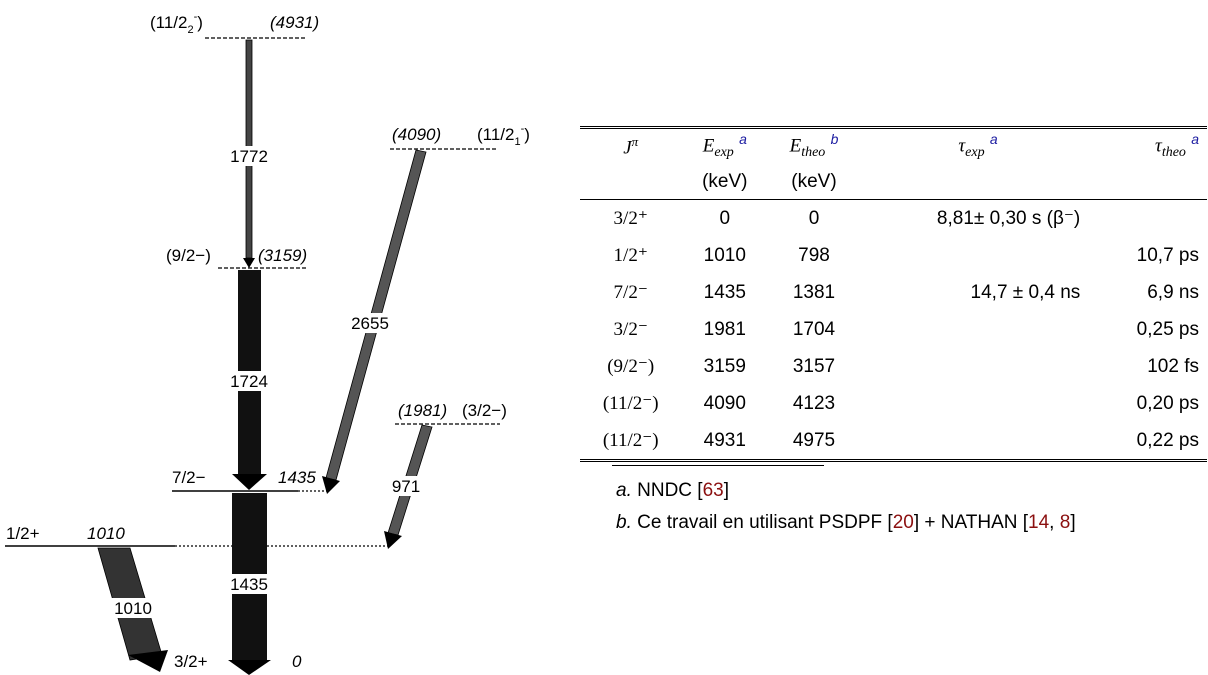 Image resolution: width=1208 pixels, height=675 pixels. Describe the element at coordinates (900, 403) in the screenshot. I see `table-row: (11/2⁻) 4090 4123 0,20 ps` at that location.